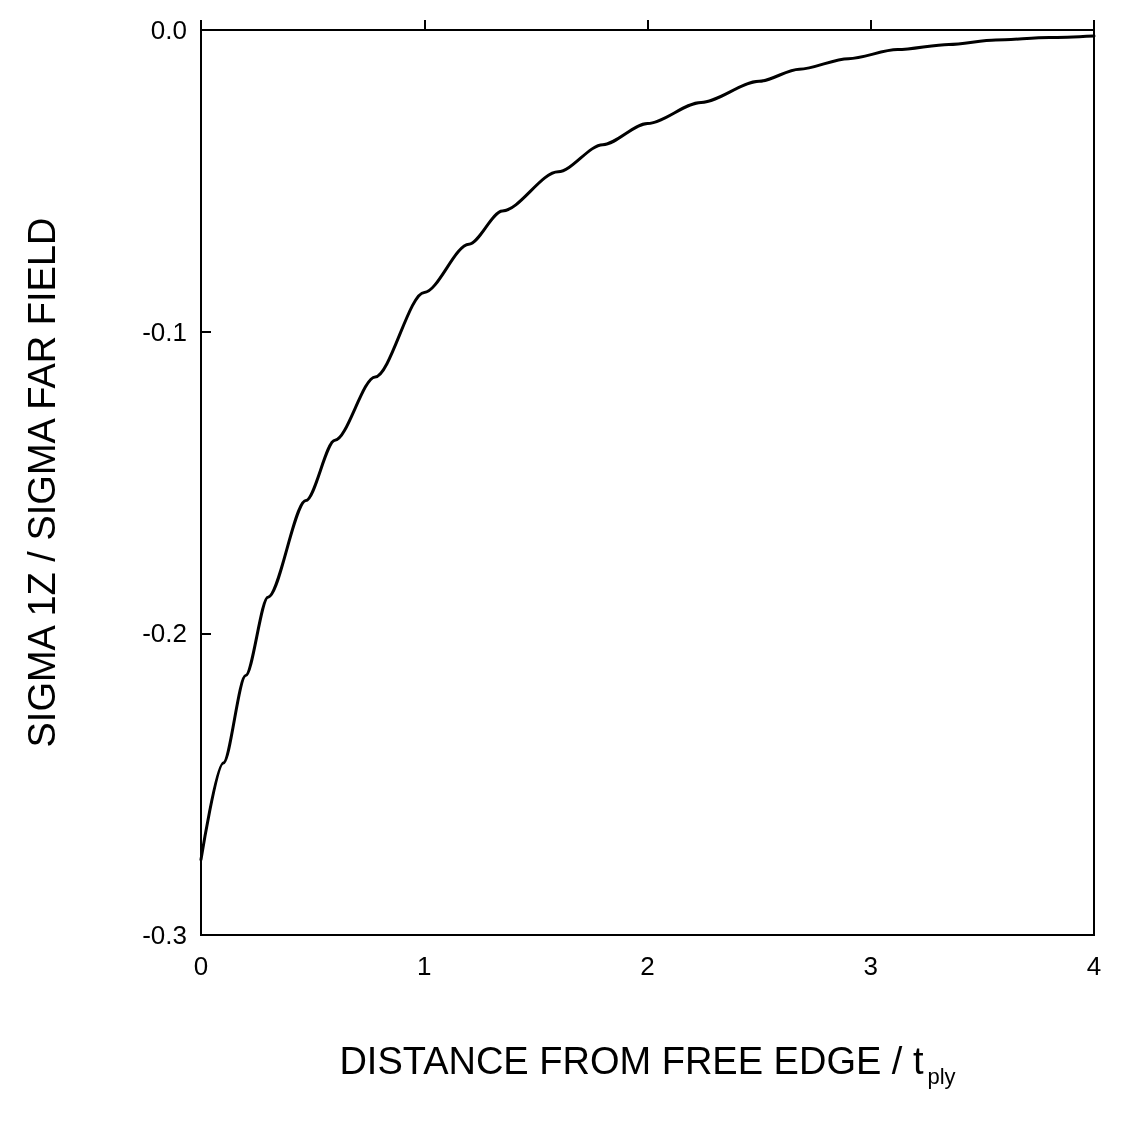 The height and width of the screenshot is (1121, 1130). What do you see at coordinates (164, 331) in the screenshot?
I see `y-tick-label: -0.1` at bounding box center [164, 331].